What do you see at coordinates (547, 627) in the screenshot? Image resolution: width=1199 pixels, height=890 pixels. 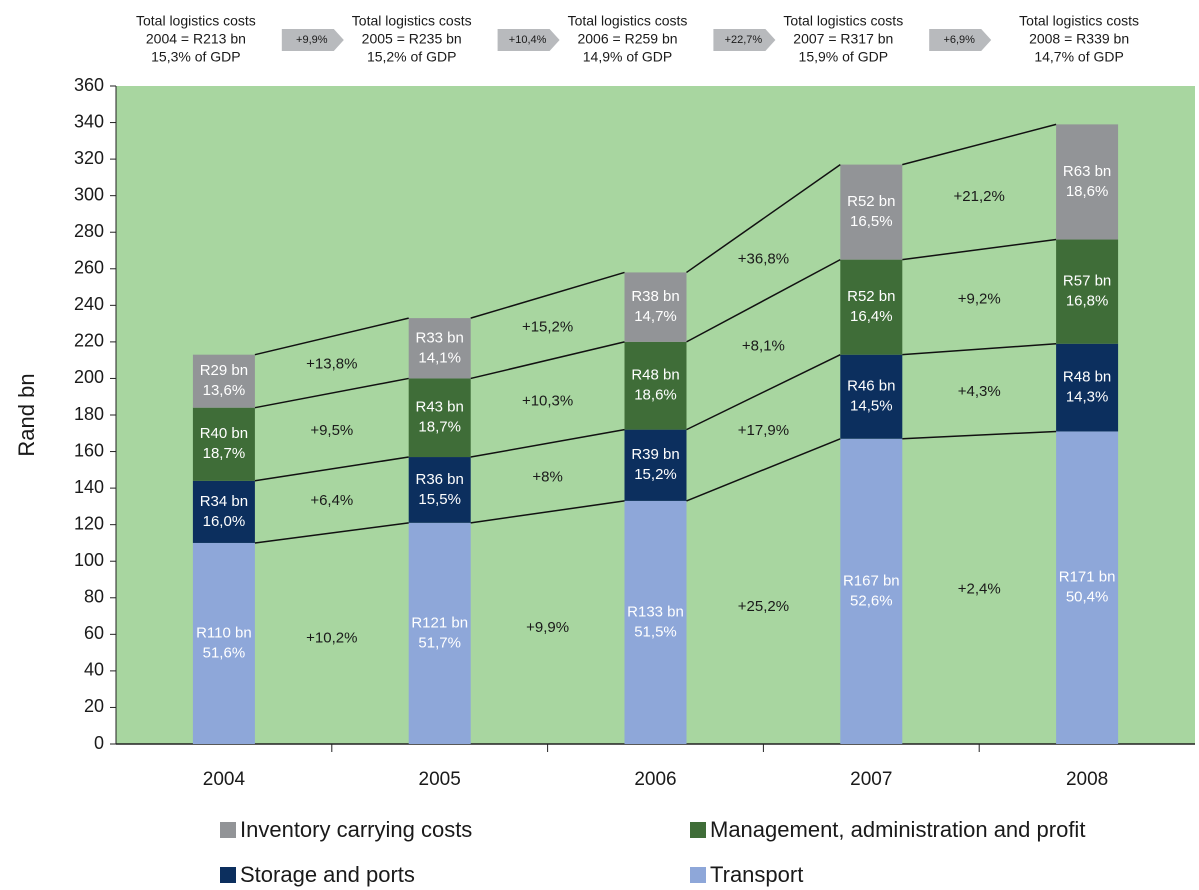 I see `growth-label: +9,9%` at bounding box center [547, 627].